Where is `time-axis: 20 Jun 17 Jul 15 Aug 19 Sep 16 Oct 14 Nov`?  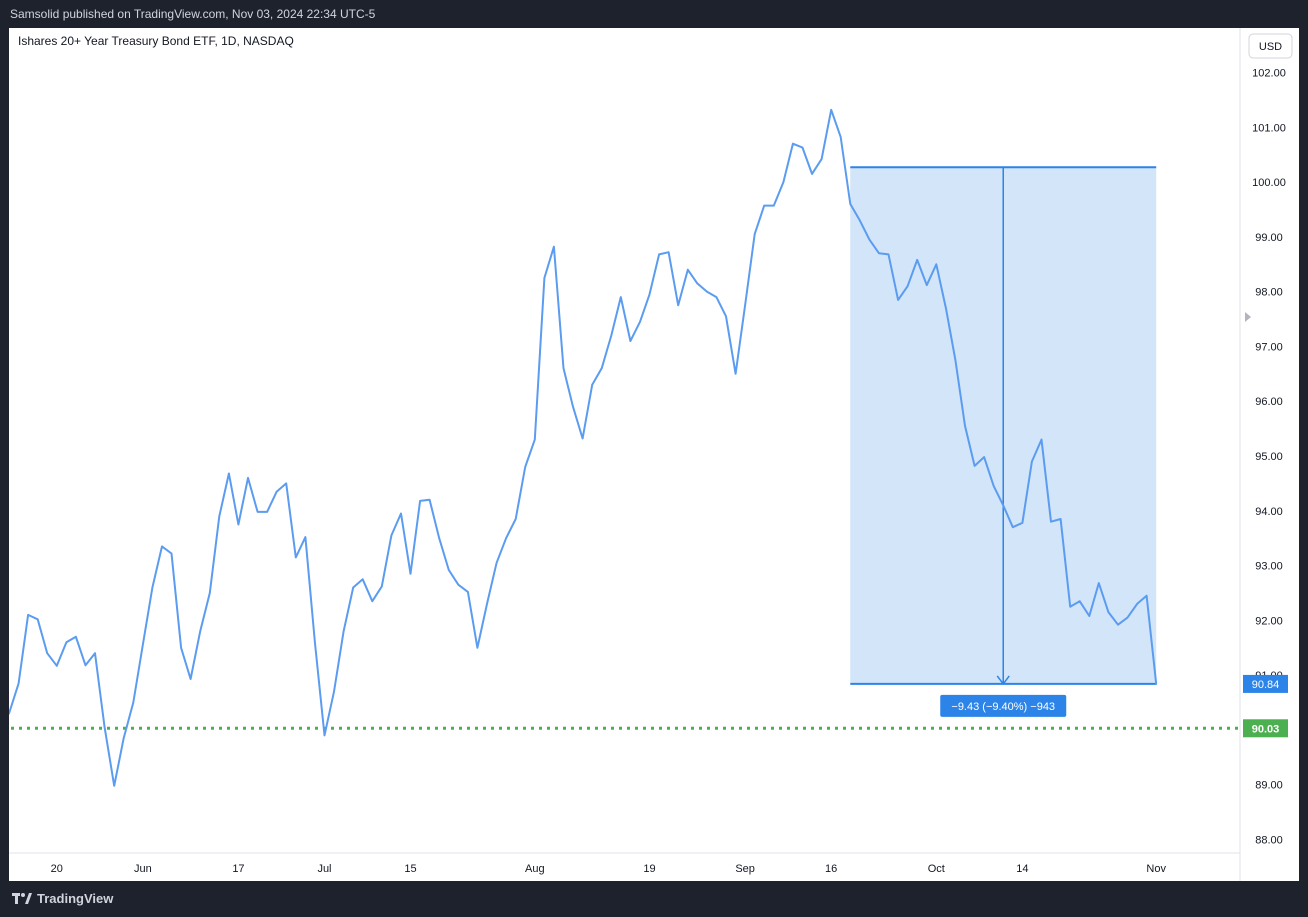
time-axis: 20 Jun 17 Jul 15 Aug 19 Sep 16 Oct 14 Nov is located at coordinates (609, 869).